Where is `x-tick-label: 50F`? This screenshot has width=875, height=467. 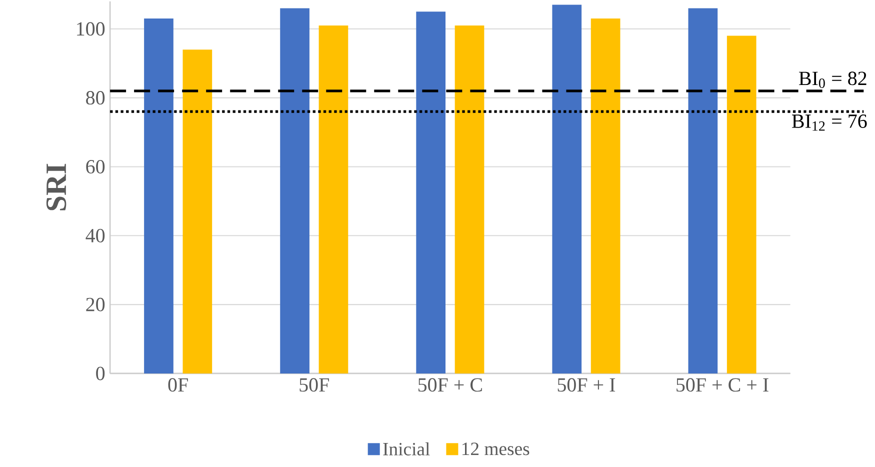
x-tick-label: 50F is located at coordinates (314, 385).